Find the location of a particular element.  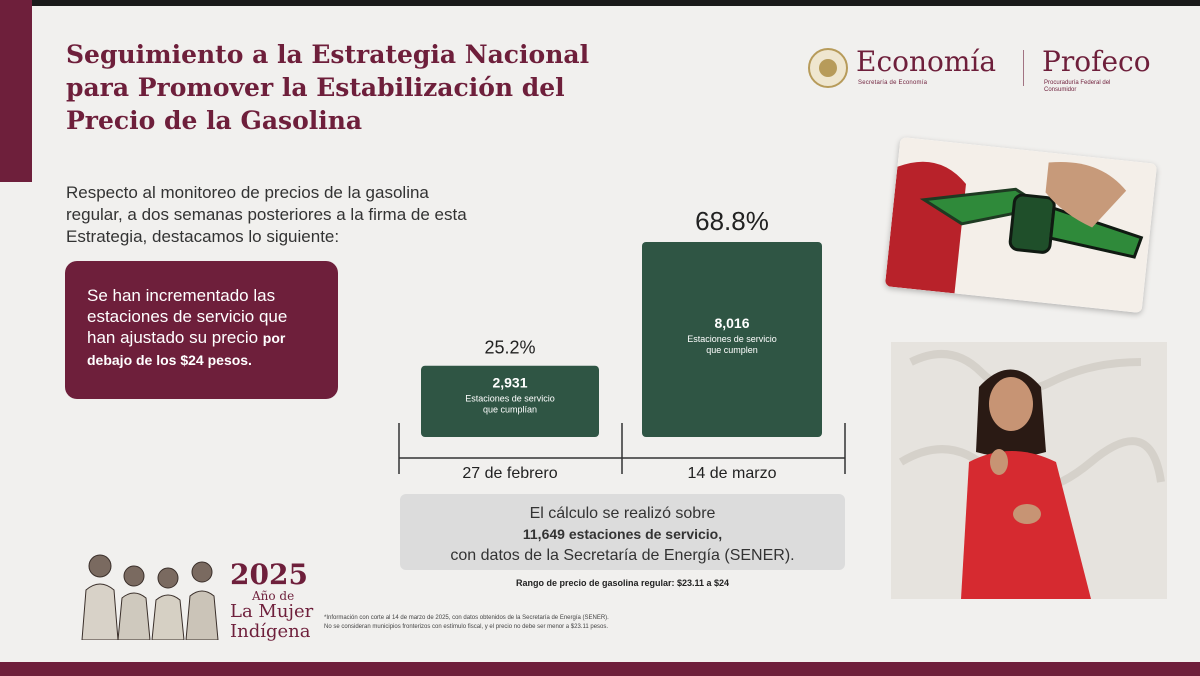

logo-divider is located at coordinates (1023, 68).